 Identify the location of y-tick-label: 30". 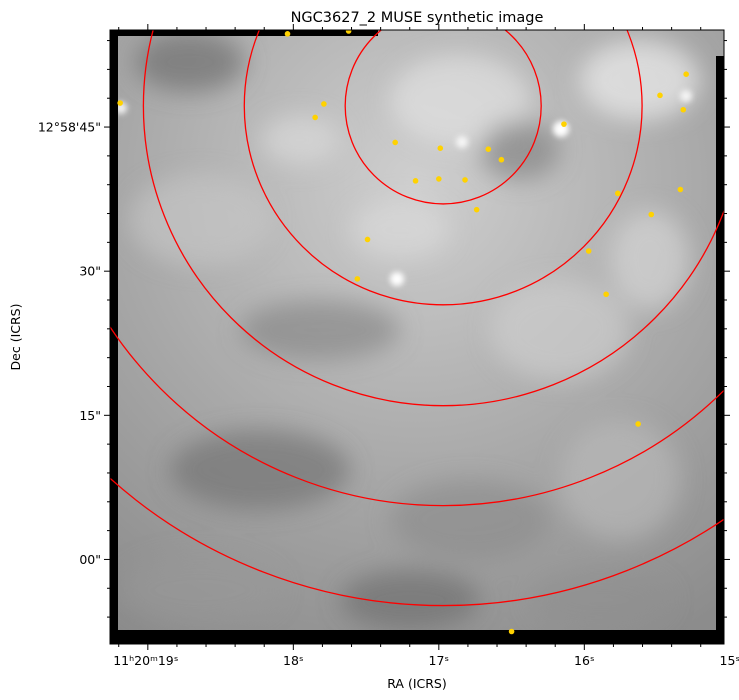
(90, 271).